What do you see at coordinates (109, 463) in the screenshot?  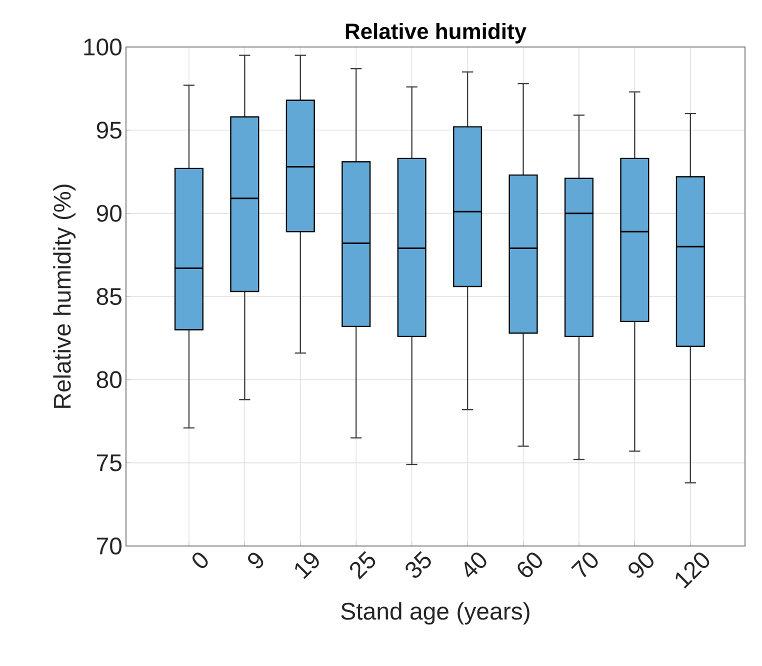 I see `y-tick-label: 75` at bounding box center [109, 463].